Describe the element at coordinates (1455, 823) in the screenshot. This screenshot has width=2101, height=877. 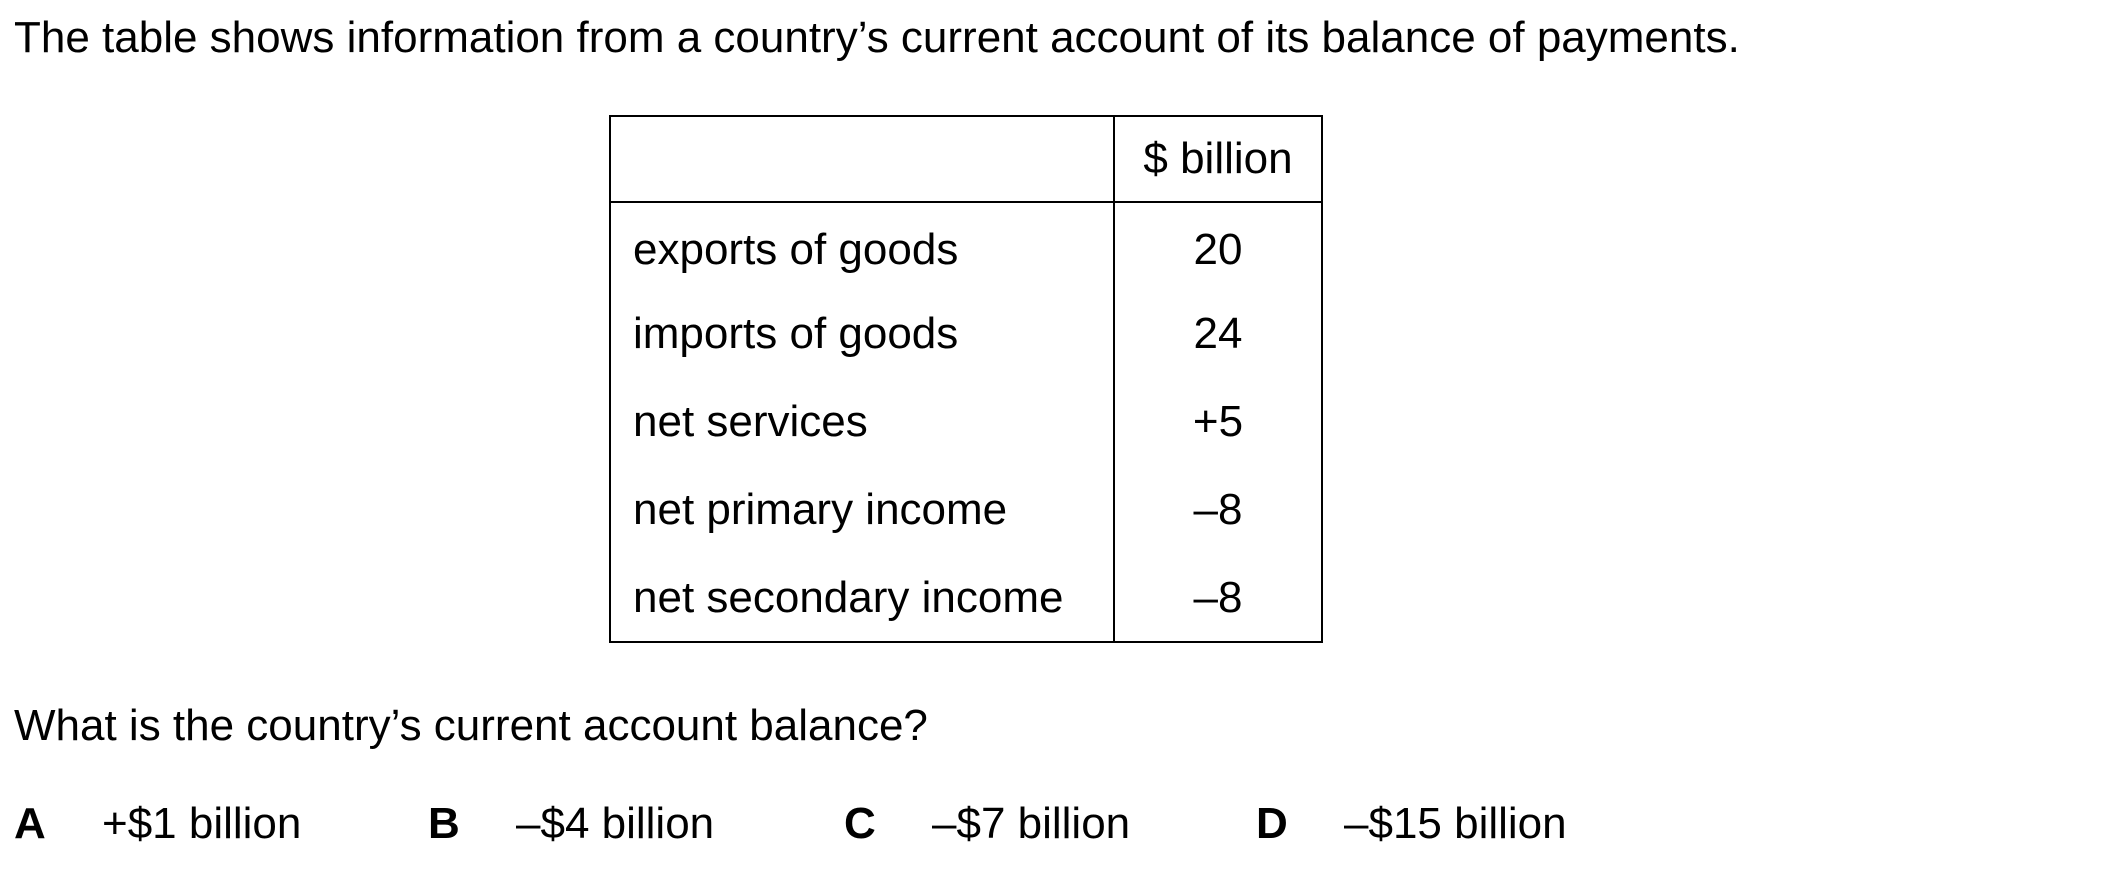
I see `option-text: –$15 billion` at that location.